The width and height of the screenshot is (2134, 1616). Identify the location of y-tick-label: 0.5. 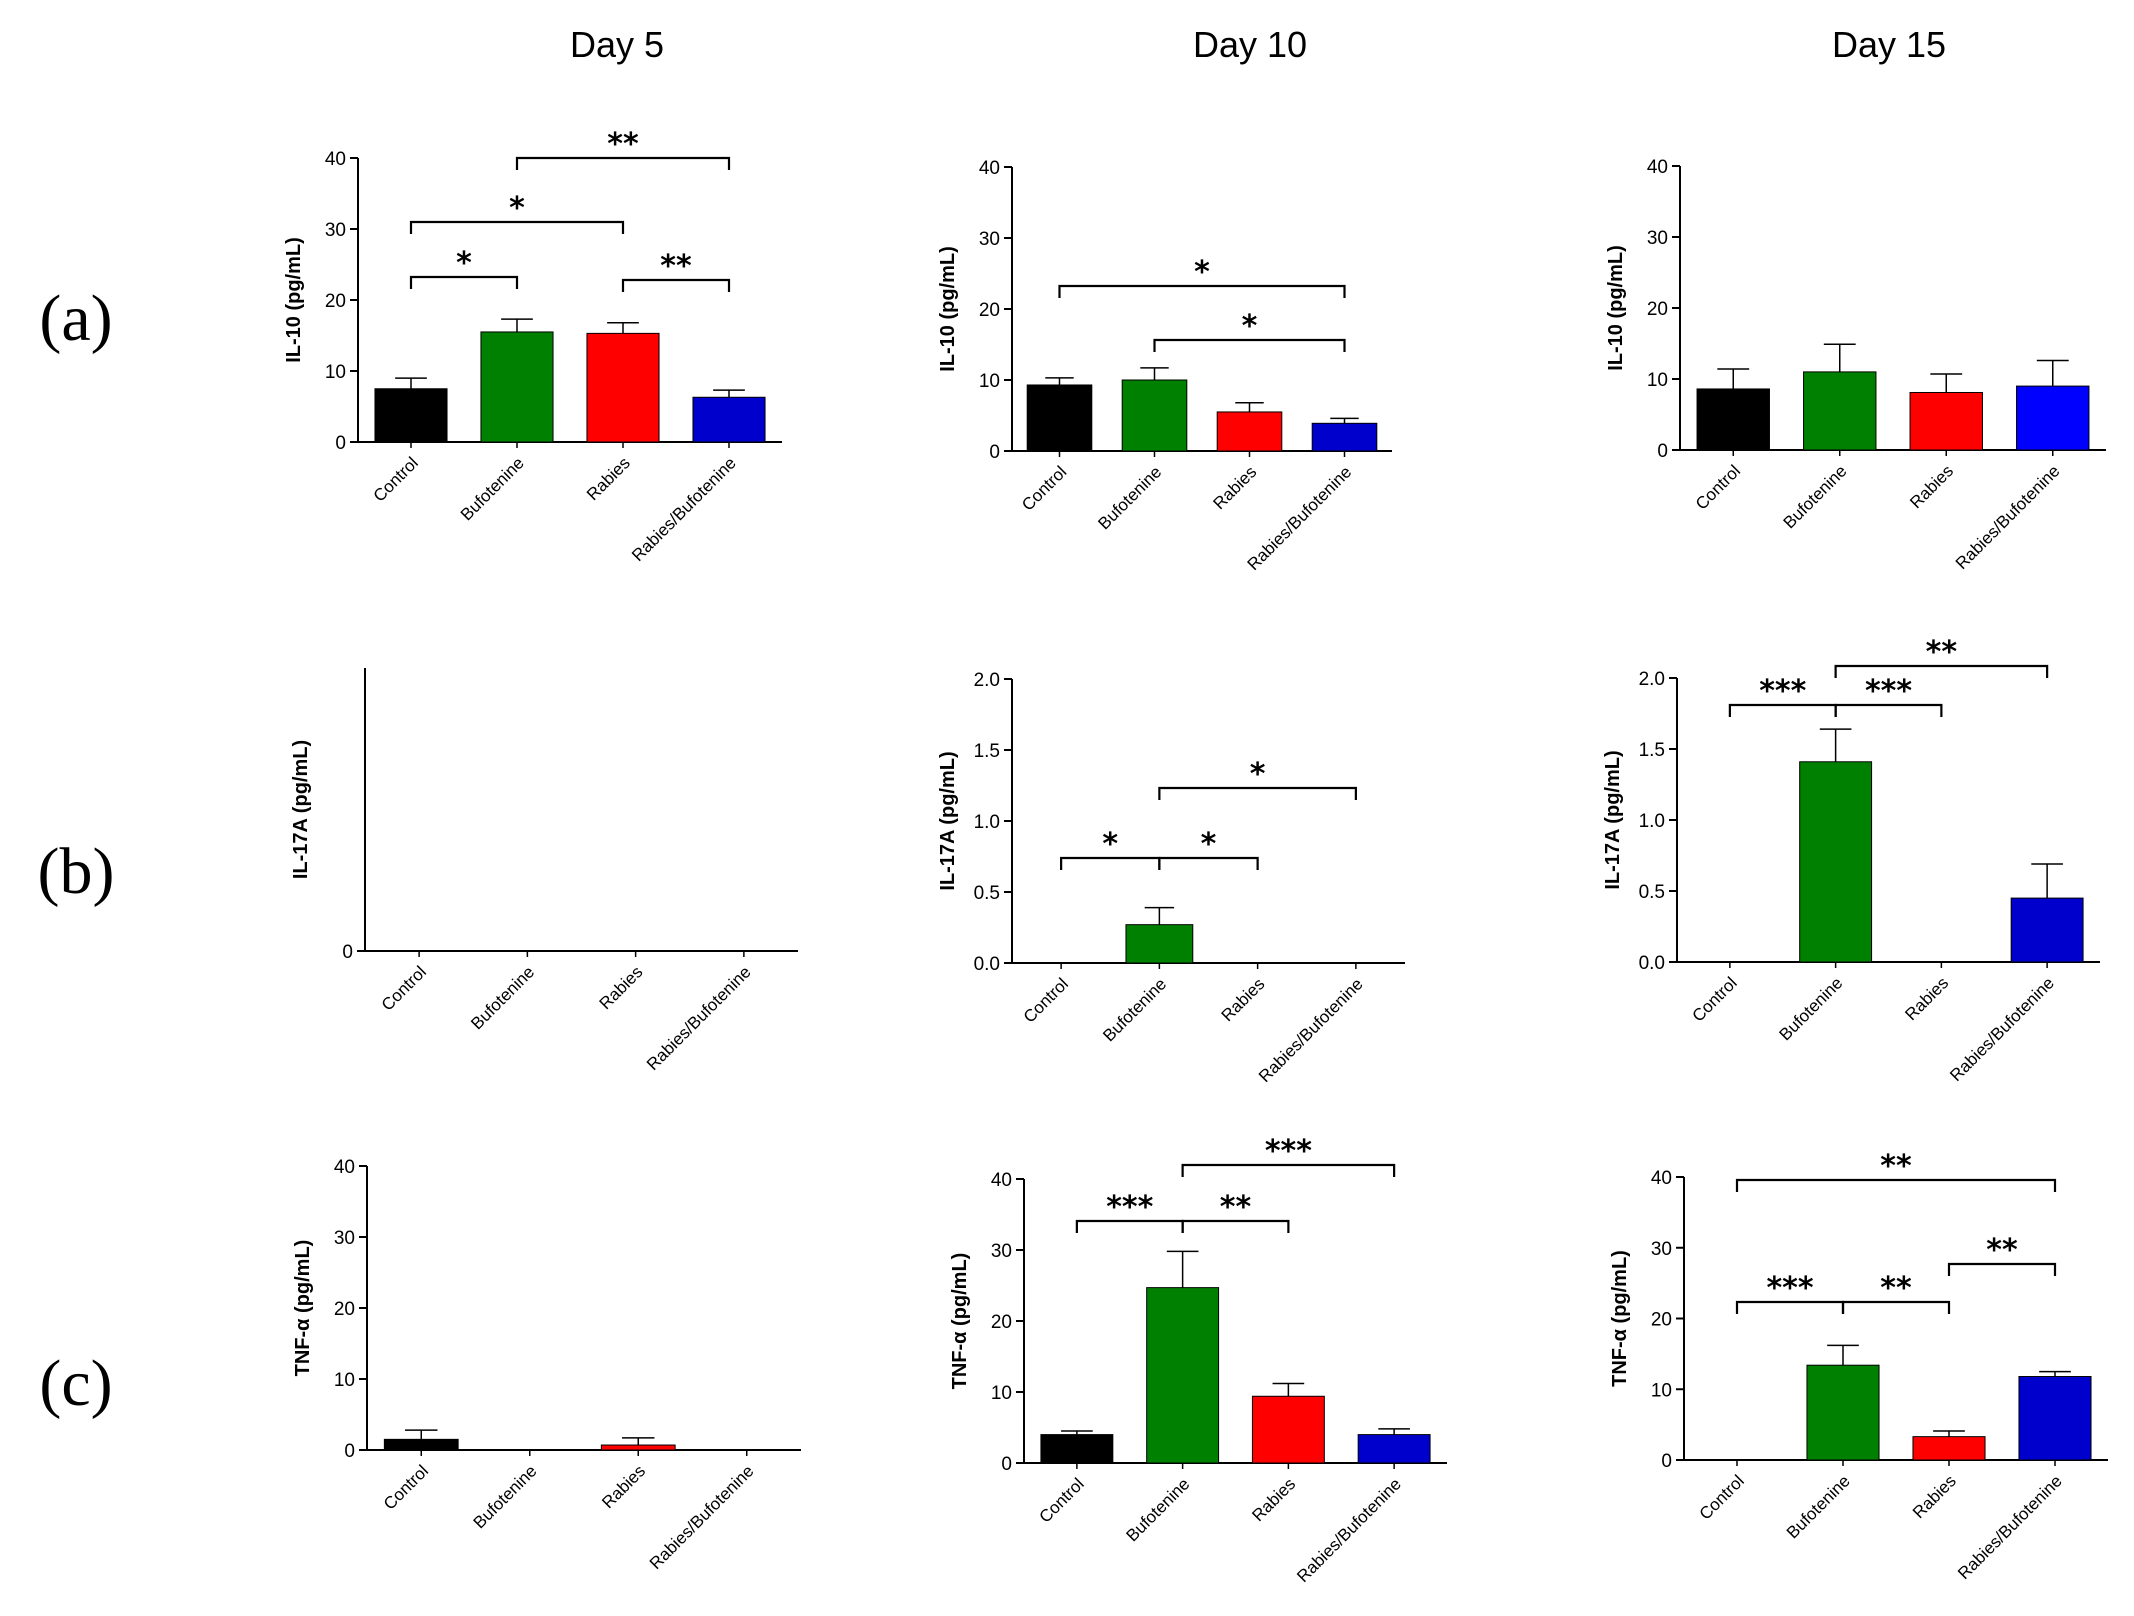
(987, 893).